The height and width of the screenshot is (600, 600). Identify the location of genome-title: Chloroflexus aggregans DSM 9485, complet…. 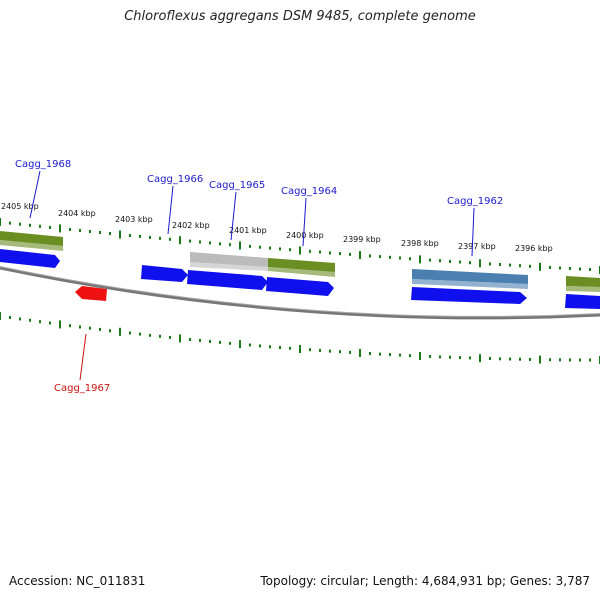
(300, 16).